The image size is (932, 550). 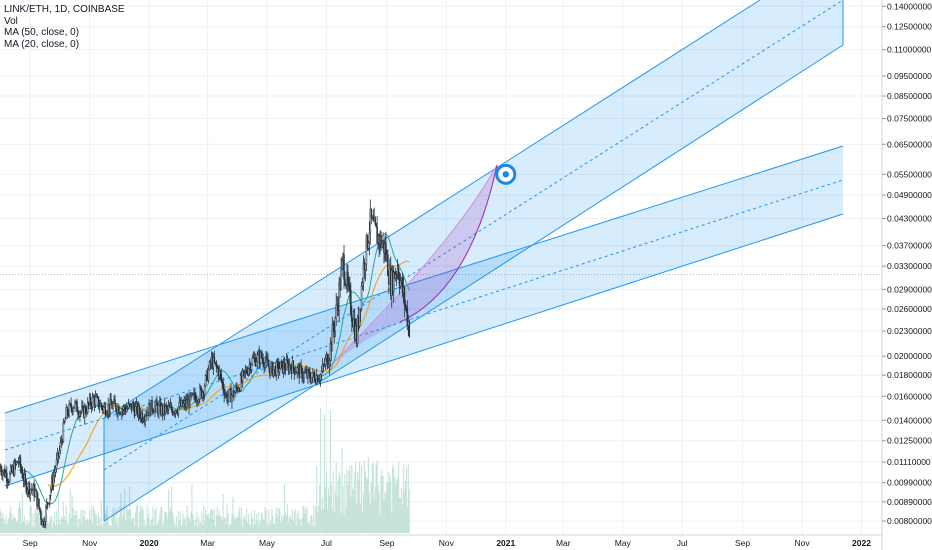 What do you see at coordinates (909, 289) in the screenshot?
I see `price-tick-label: 0.02900000` at bounding box center [909, 289].